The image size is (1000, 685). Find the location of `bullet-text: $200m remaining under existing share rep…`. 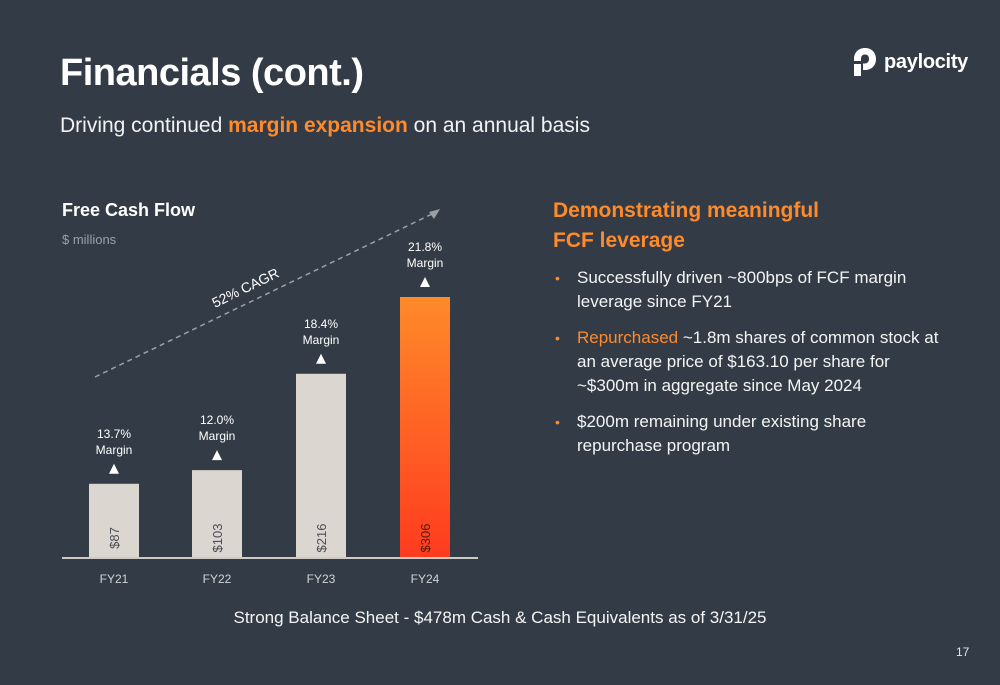

bullet-text: $200m remaining under existing share rep… is located at coordinates (722, 433).